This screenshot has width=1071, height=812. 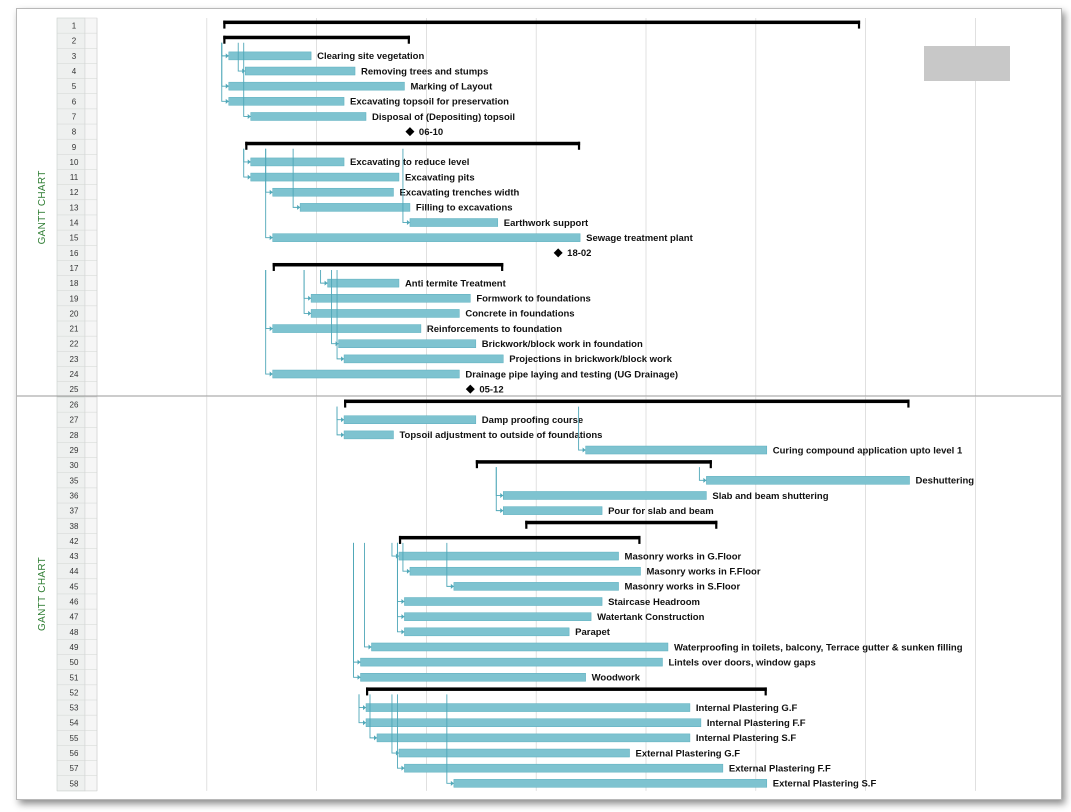 I want to click on row-number: 50, so click(x=74, y=662).